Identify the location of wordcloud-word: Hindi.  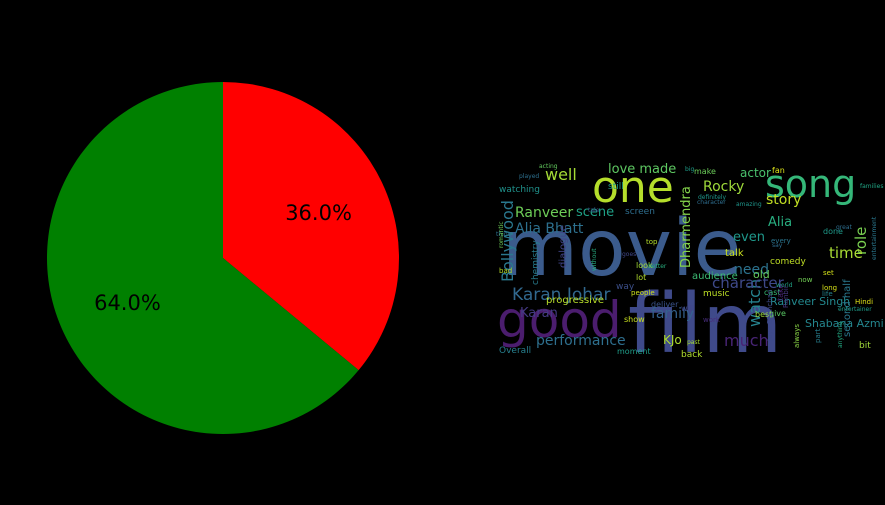
(864, 302).